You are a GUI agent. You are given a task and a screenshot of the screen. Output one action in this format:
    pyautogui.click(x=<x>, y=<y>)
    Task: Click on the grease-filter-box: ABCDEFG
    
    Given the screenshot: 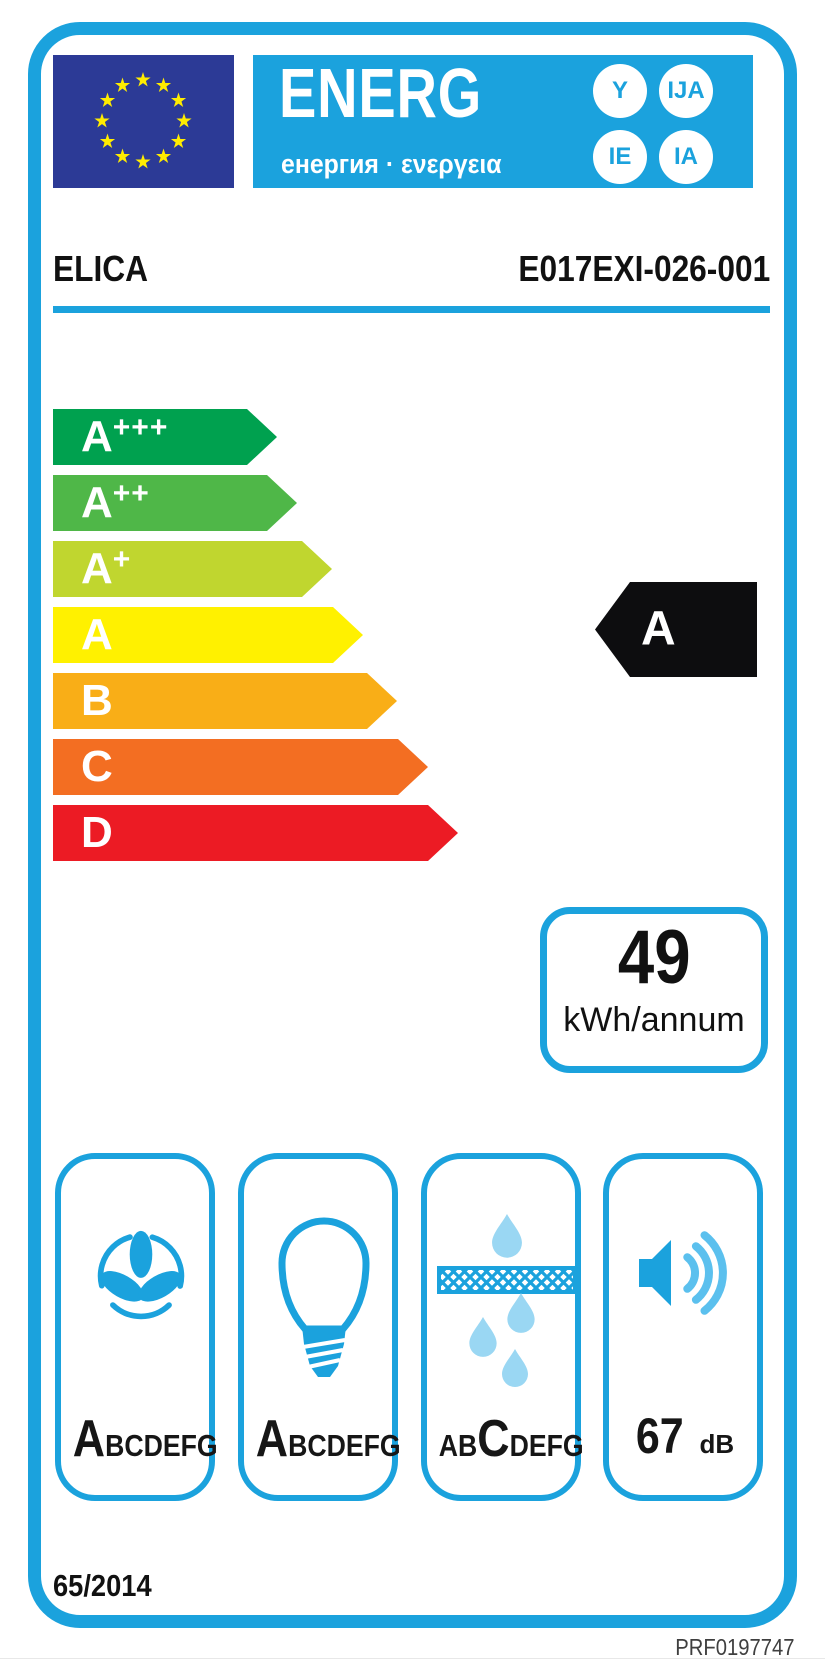 What is the action you would take?
    pyautogui.click(x=502, y=1327)
    